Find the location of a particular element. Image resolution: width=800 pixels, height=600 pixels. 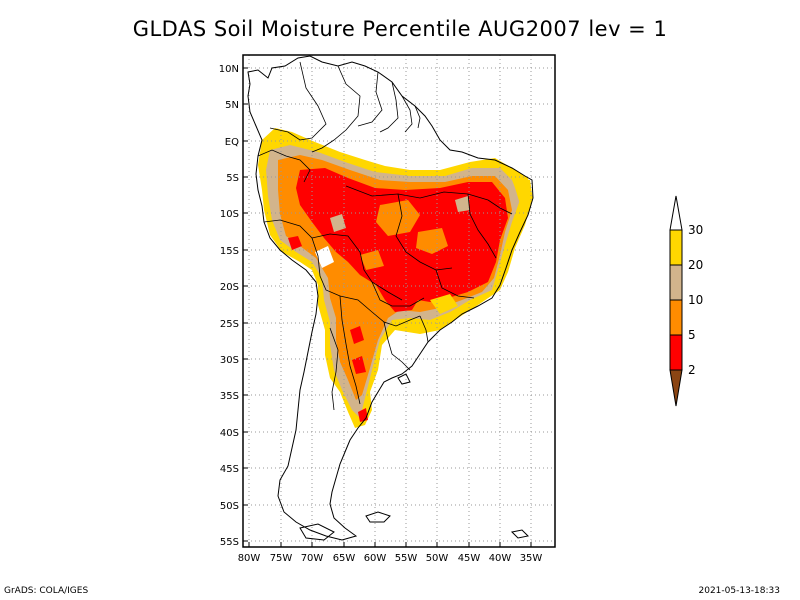

footer-credit: GrADS: COLA/IGES is located at coordinates (46, 591).